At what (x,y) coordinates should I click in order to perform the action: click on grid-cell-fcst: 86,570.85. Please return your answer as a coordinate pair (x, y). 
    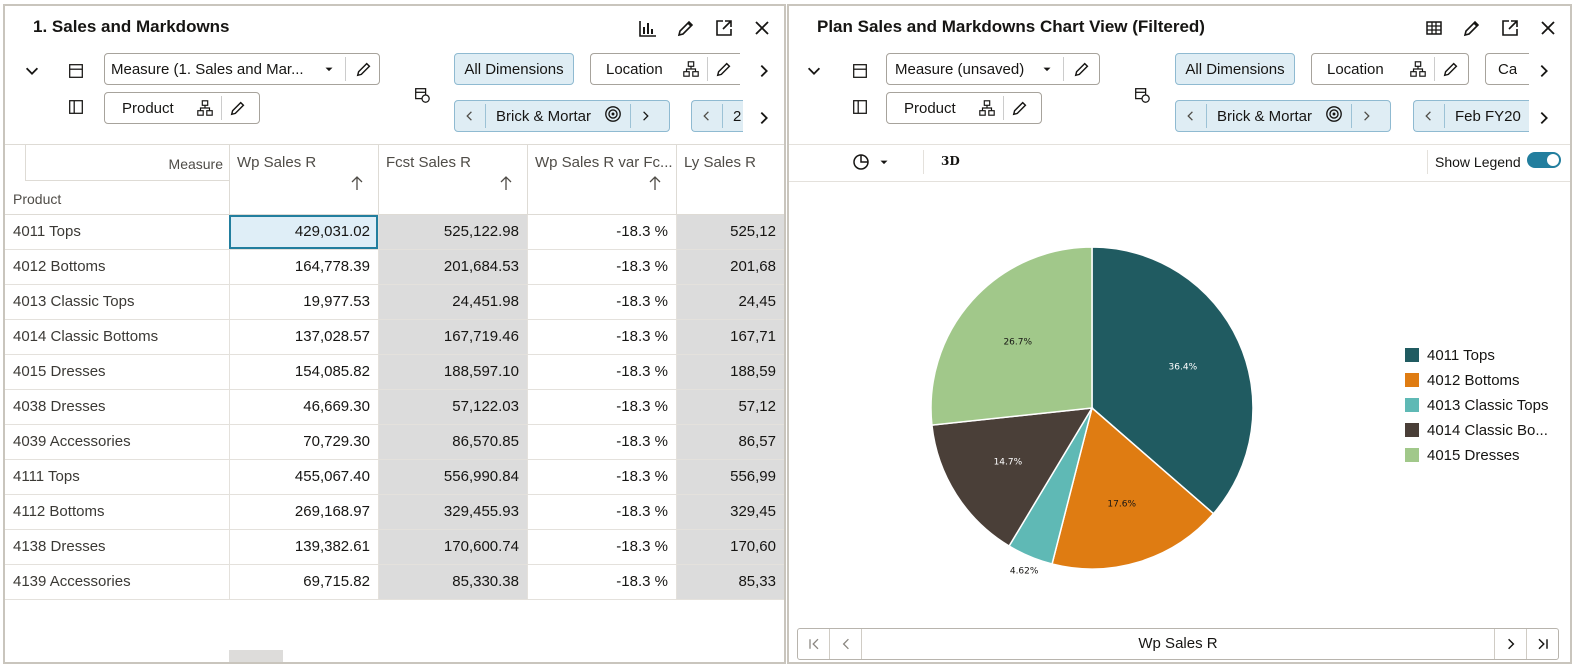
    Looking at the image, I should click on (452, 442).